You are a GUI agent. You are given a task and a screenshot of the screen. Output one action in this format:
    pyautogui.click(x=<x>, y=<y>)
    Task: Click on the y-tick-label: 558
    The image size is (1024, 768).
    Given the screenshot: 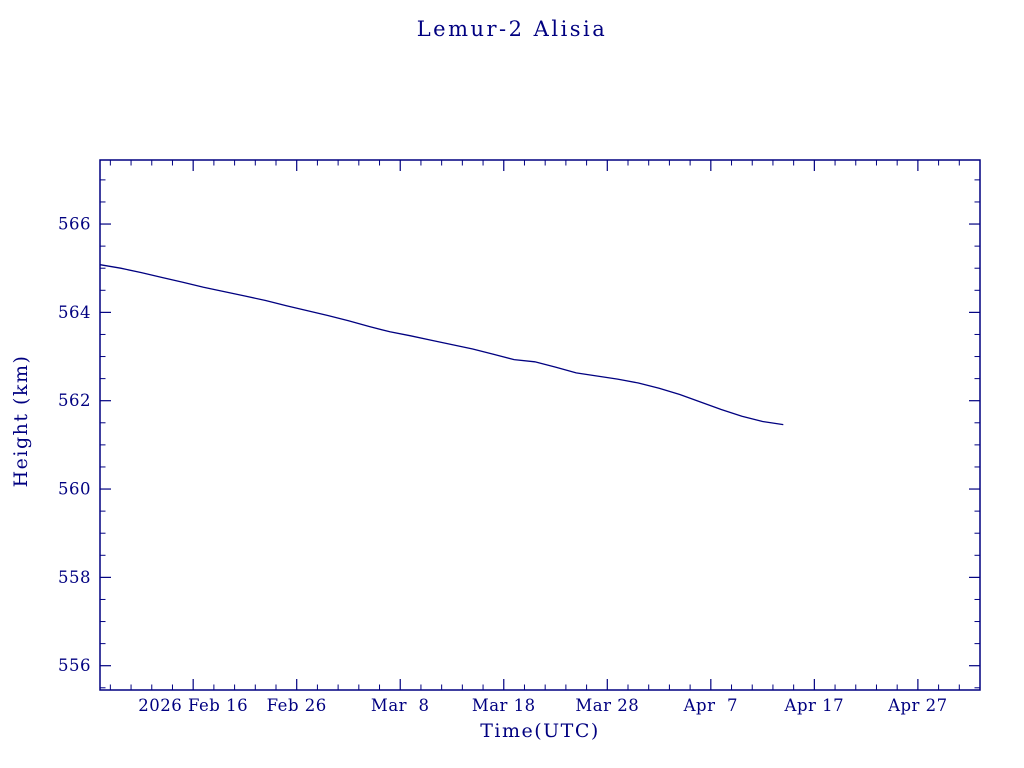 What is the action you would take?
    pyautogui.click(x=74, y=577)
    